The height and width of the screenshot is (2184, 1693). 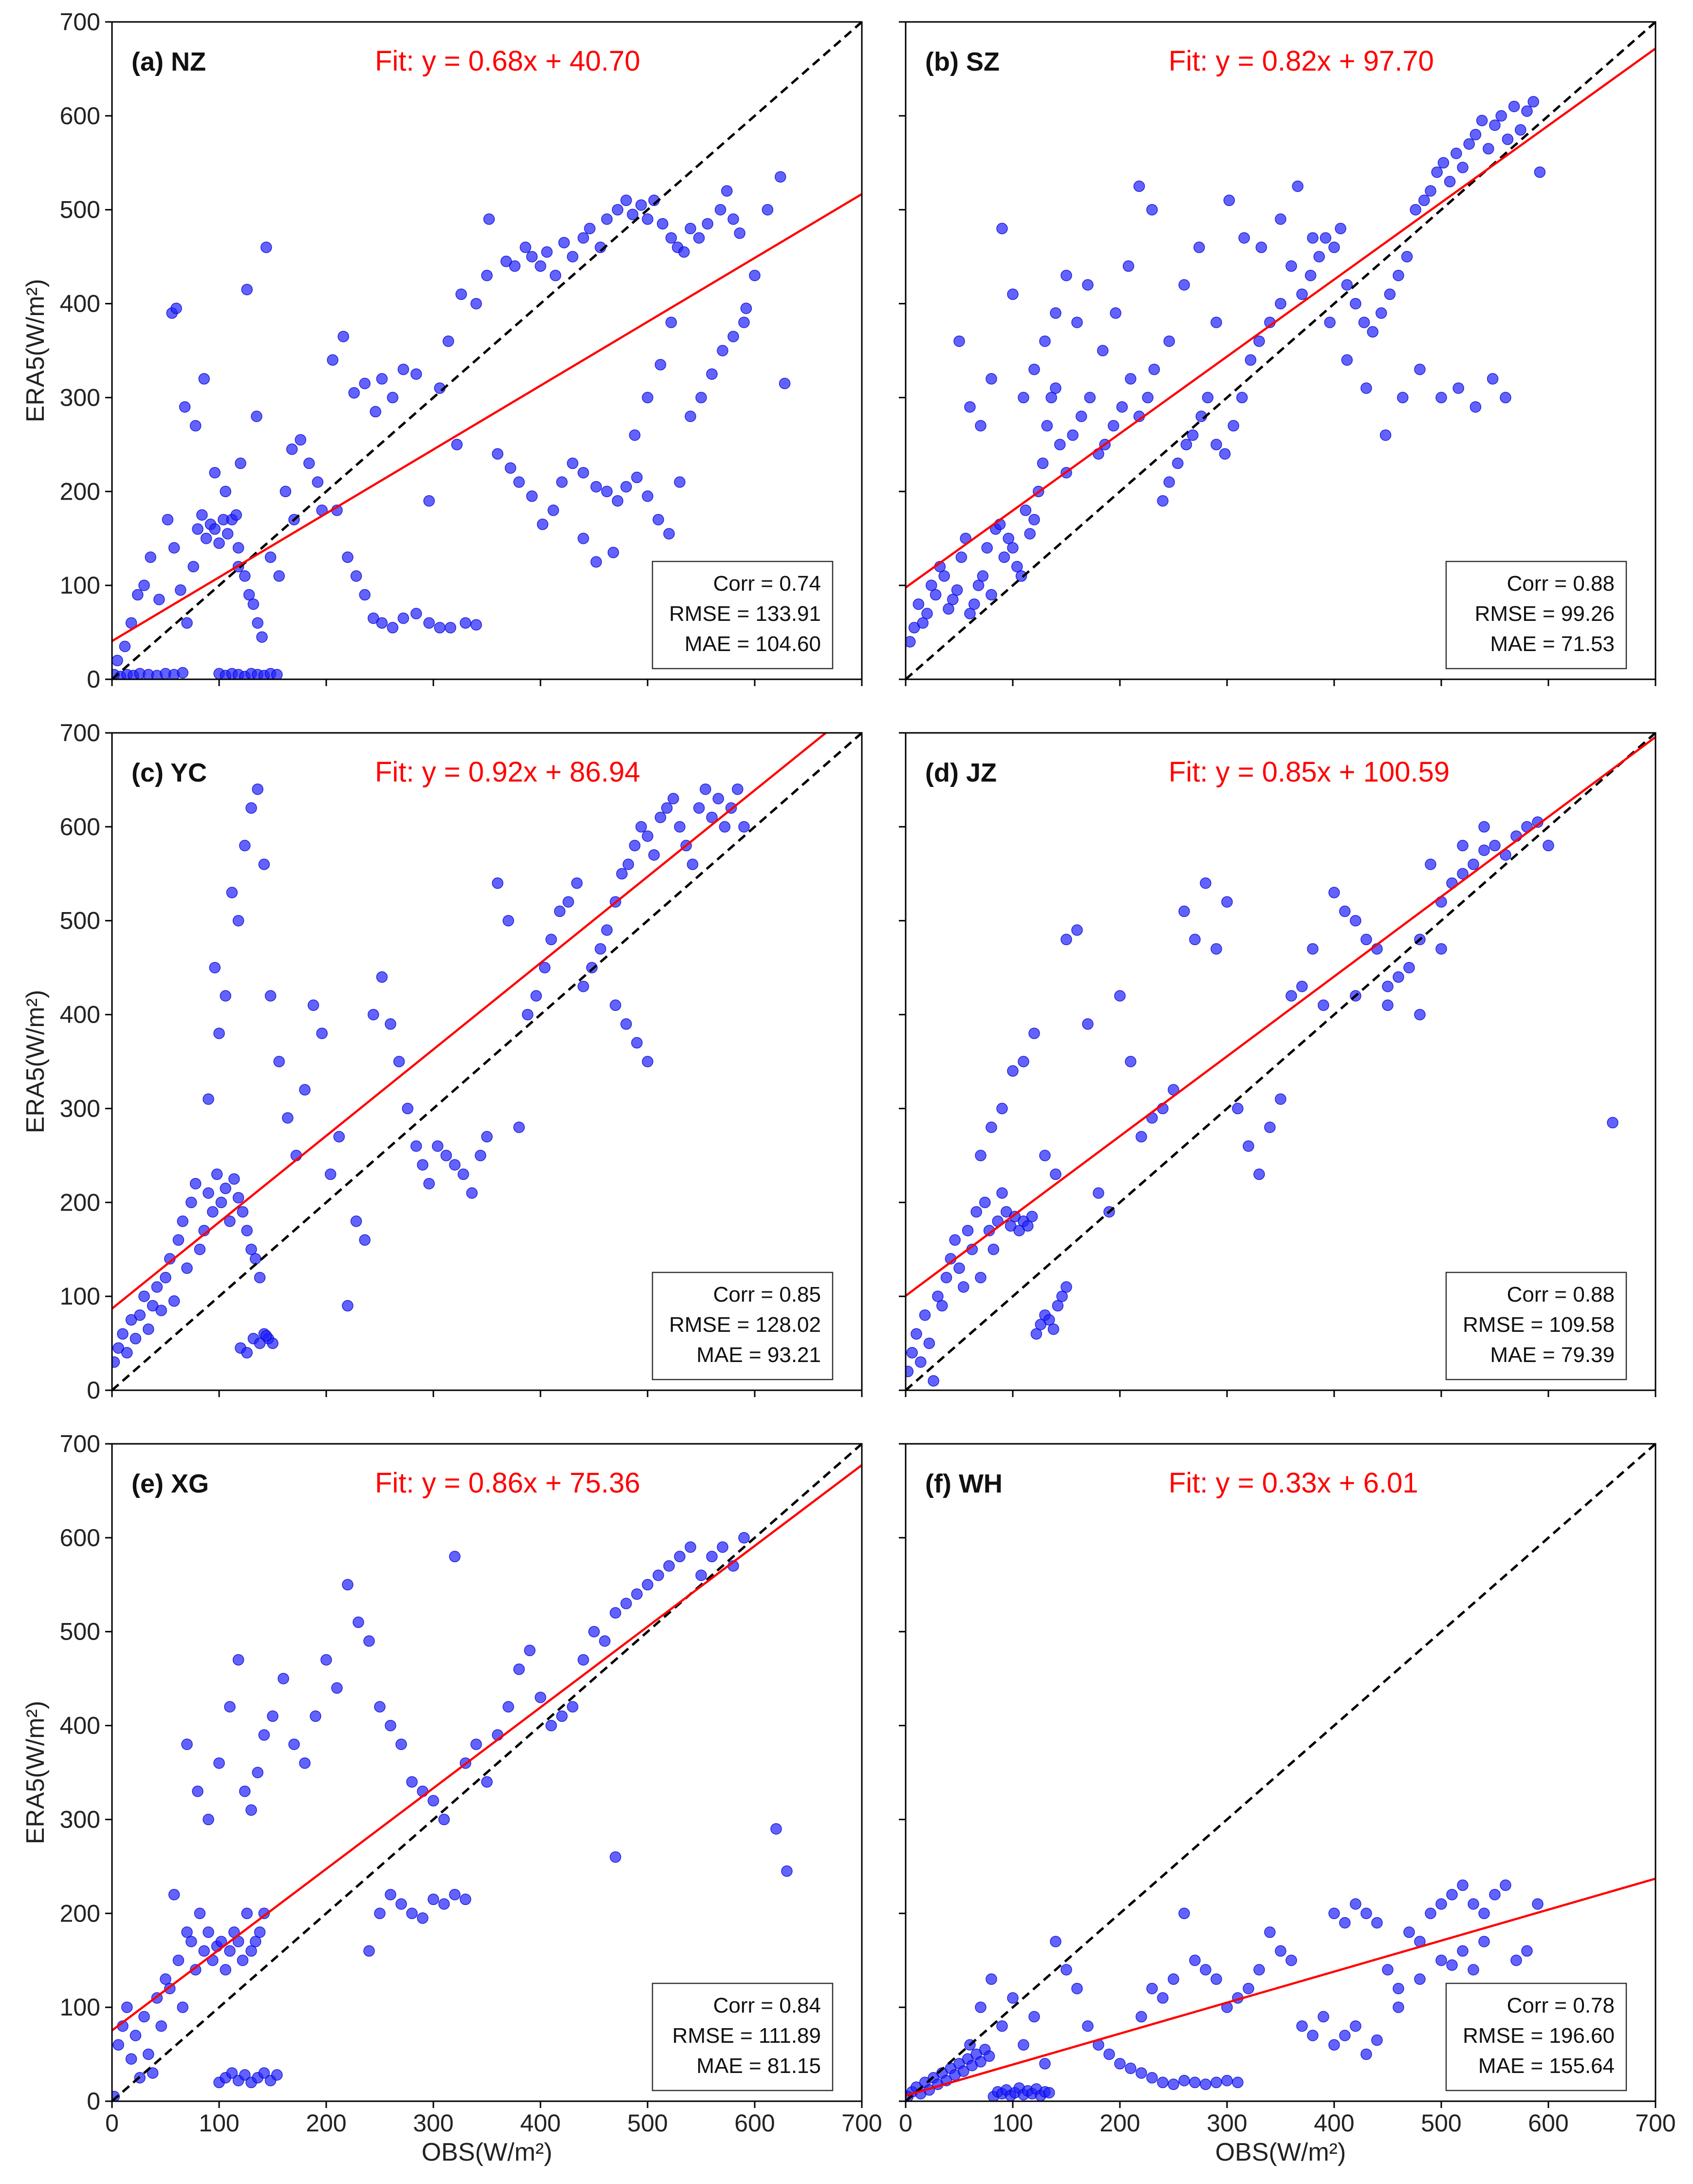 What do you see at coordinates (1281, 1987) in the screenshot?
I see `fit-line` at bounding box center [1281, 1987].